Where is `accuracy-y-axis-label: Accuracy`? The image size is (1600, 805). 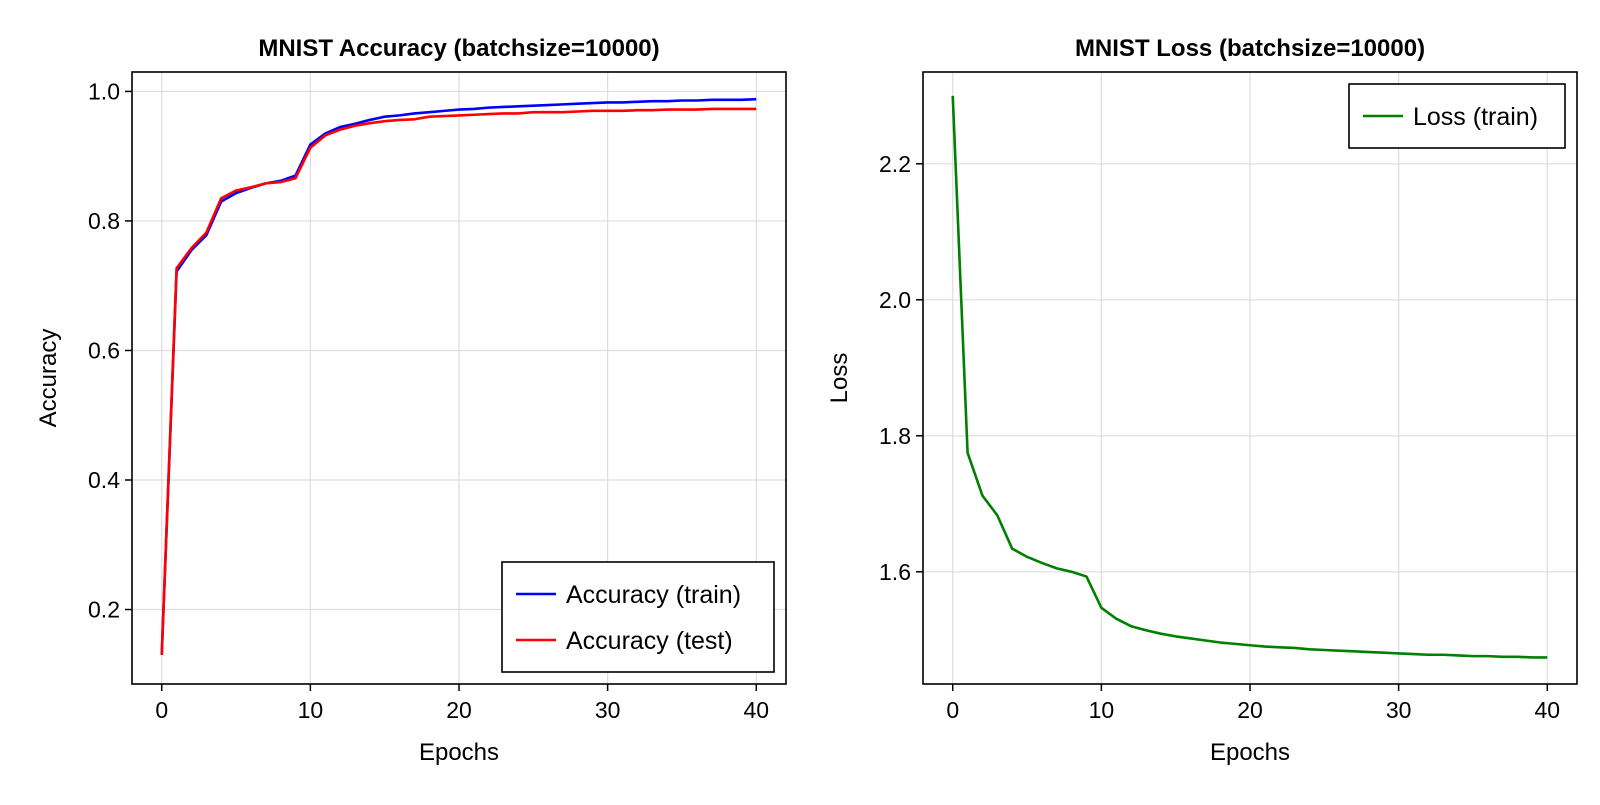
accuracy-y-axis-label: Accuracy is located at coordinates (48, 378).